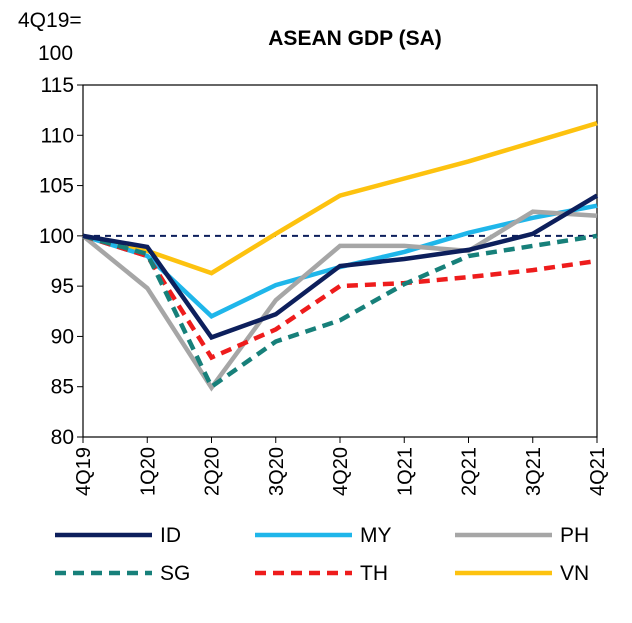 This screenshot has height=623, width=632. Describe the element at coordinates (56, 236) in the screenshot. I see `y-tick-label: 100` at that location.